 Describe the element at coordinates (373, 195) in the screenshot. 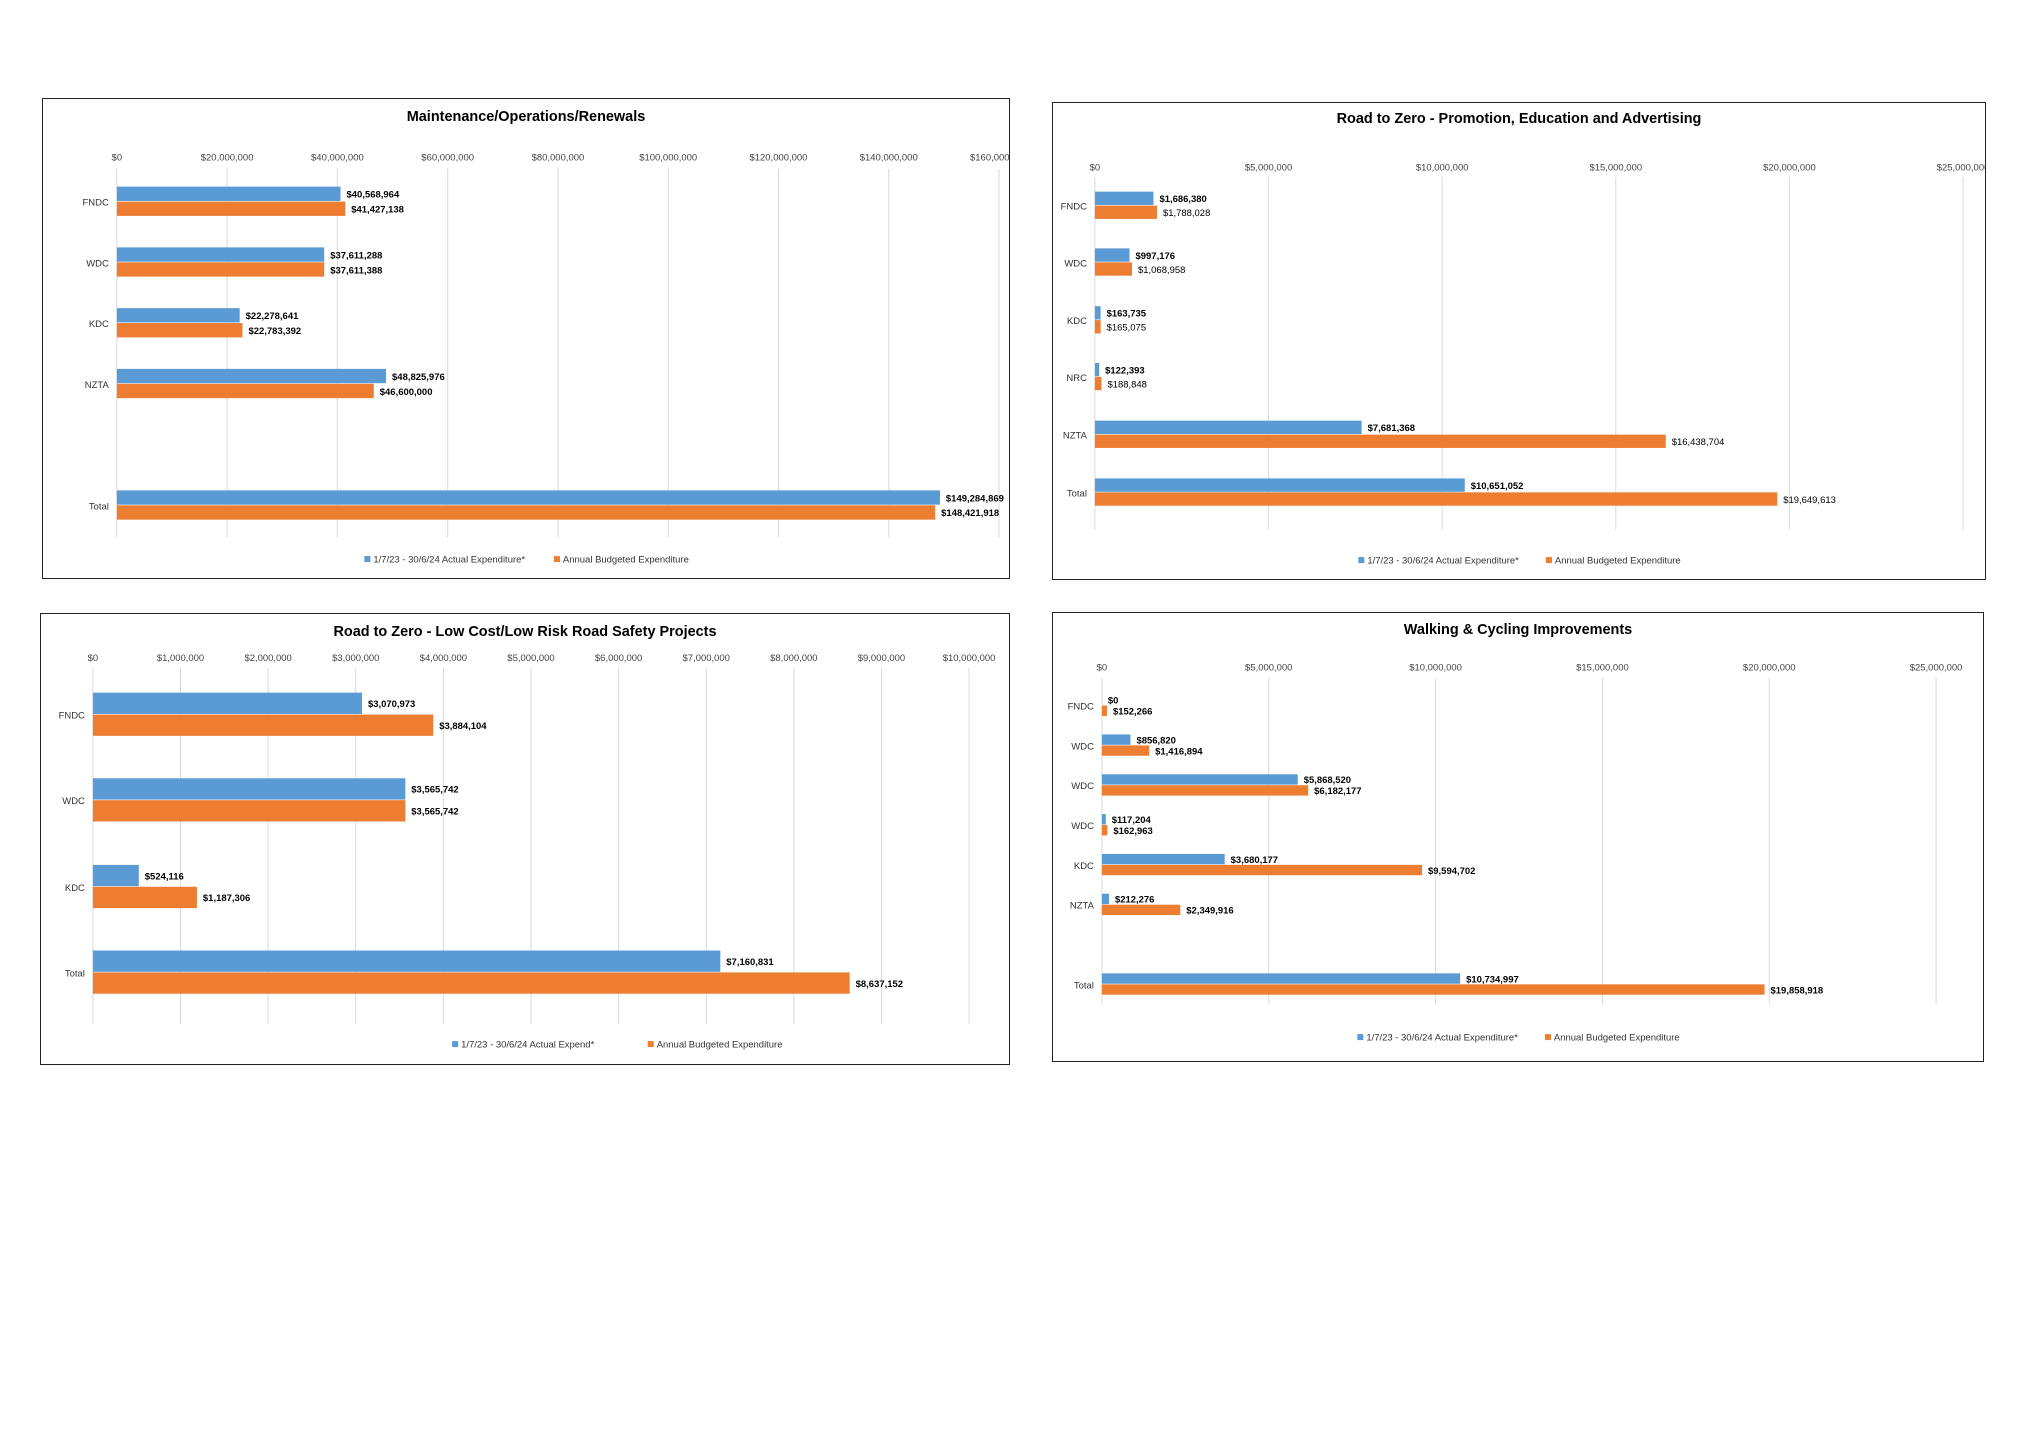

I see `data-label: $40,568,964` at that location.